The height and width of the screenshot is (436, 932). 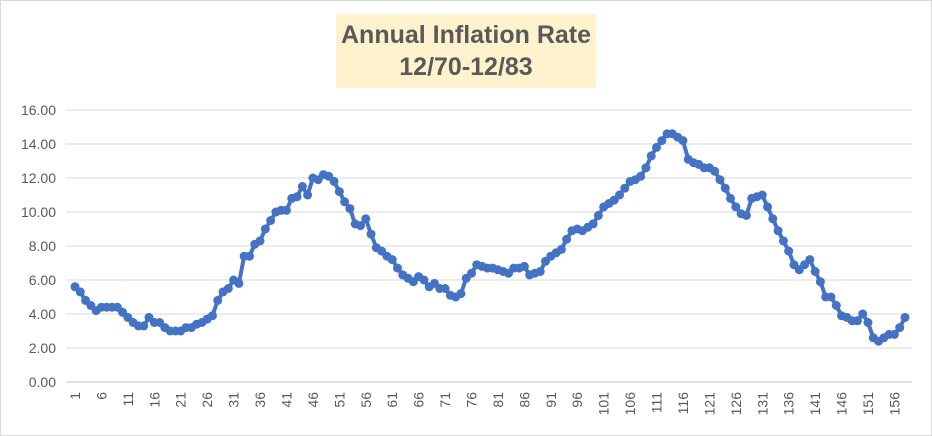 I want to click on x-tick-label: 66, so click(x=419, y=400).